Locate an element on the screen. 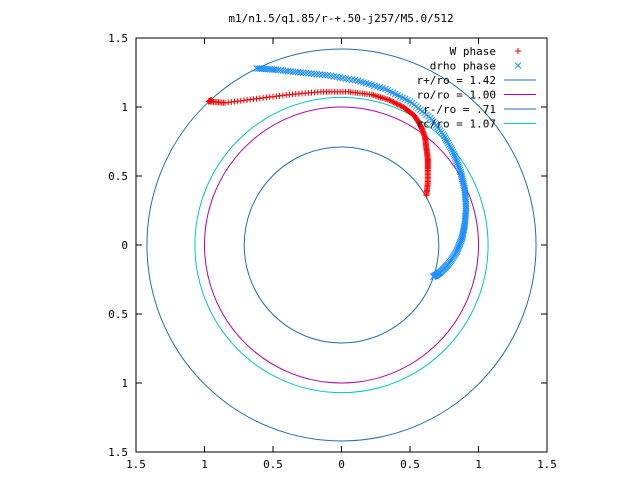 The image size is (640, 480). legend-marker-sample is located at coordinates (518, 65).